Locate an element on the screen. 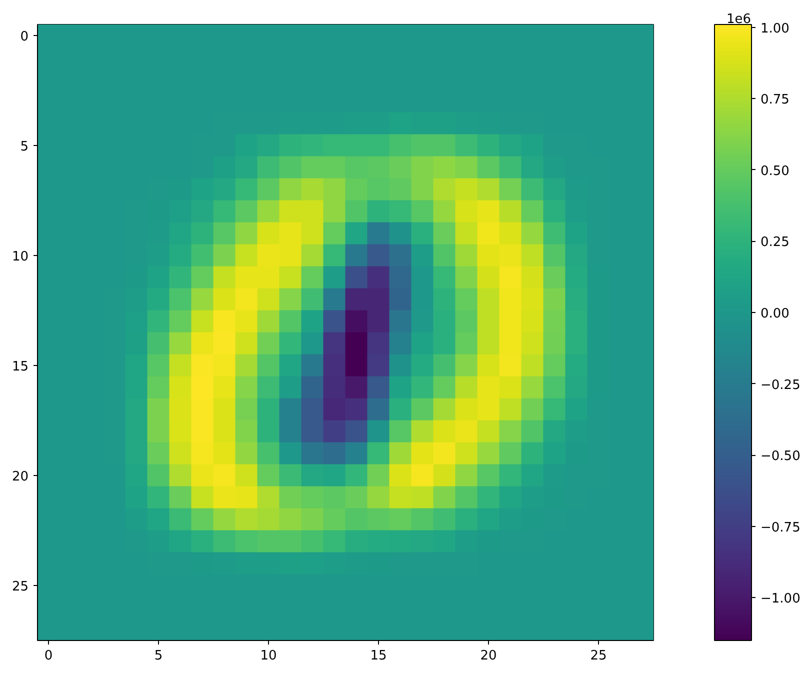 Image resolution: width=808 pixels, height=674 pixels. y-tick-label: 20 is located at coordinates (20, 477).